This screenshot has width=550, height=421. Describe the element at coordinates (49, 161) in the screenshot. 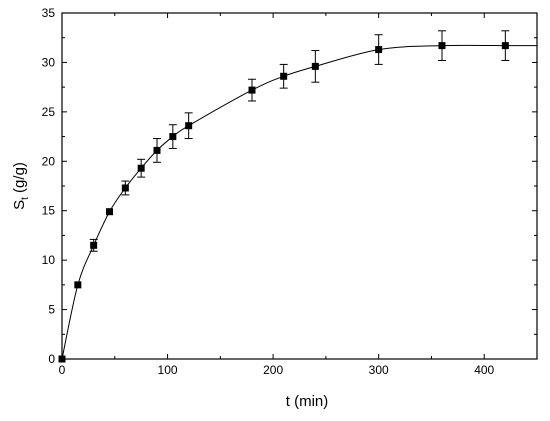

I see `y-tick-label: 20` at that location.